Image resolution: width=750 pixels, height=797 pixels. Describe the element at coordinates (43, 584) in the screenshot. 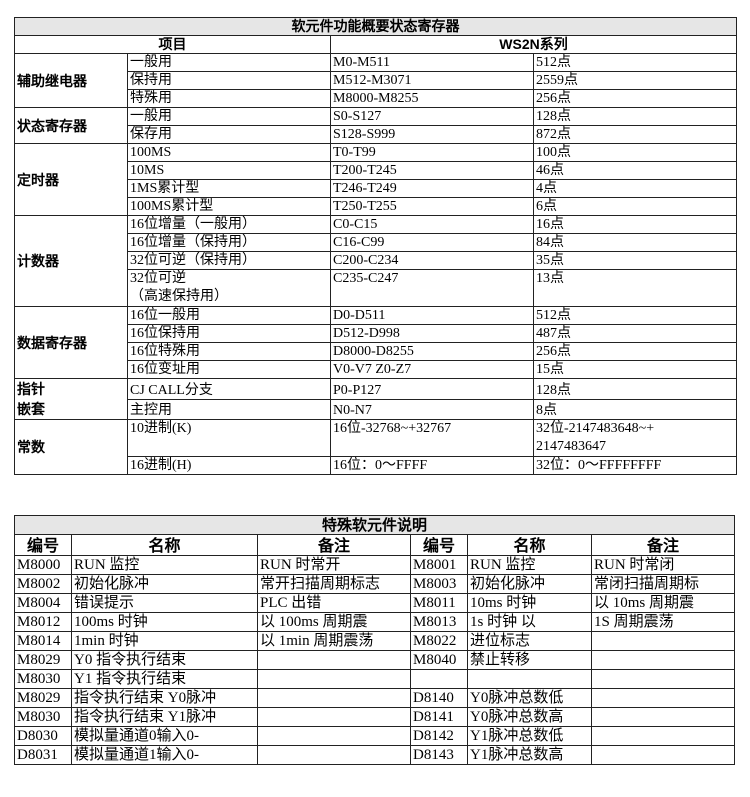

I see `cell-code: M8002` at that location.